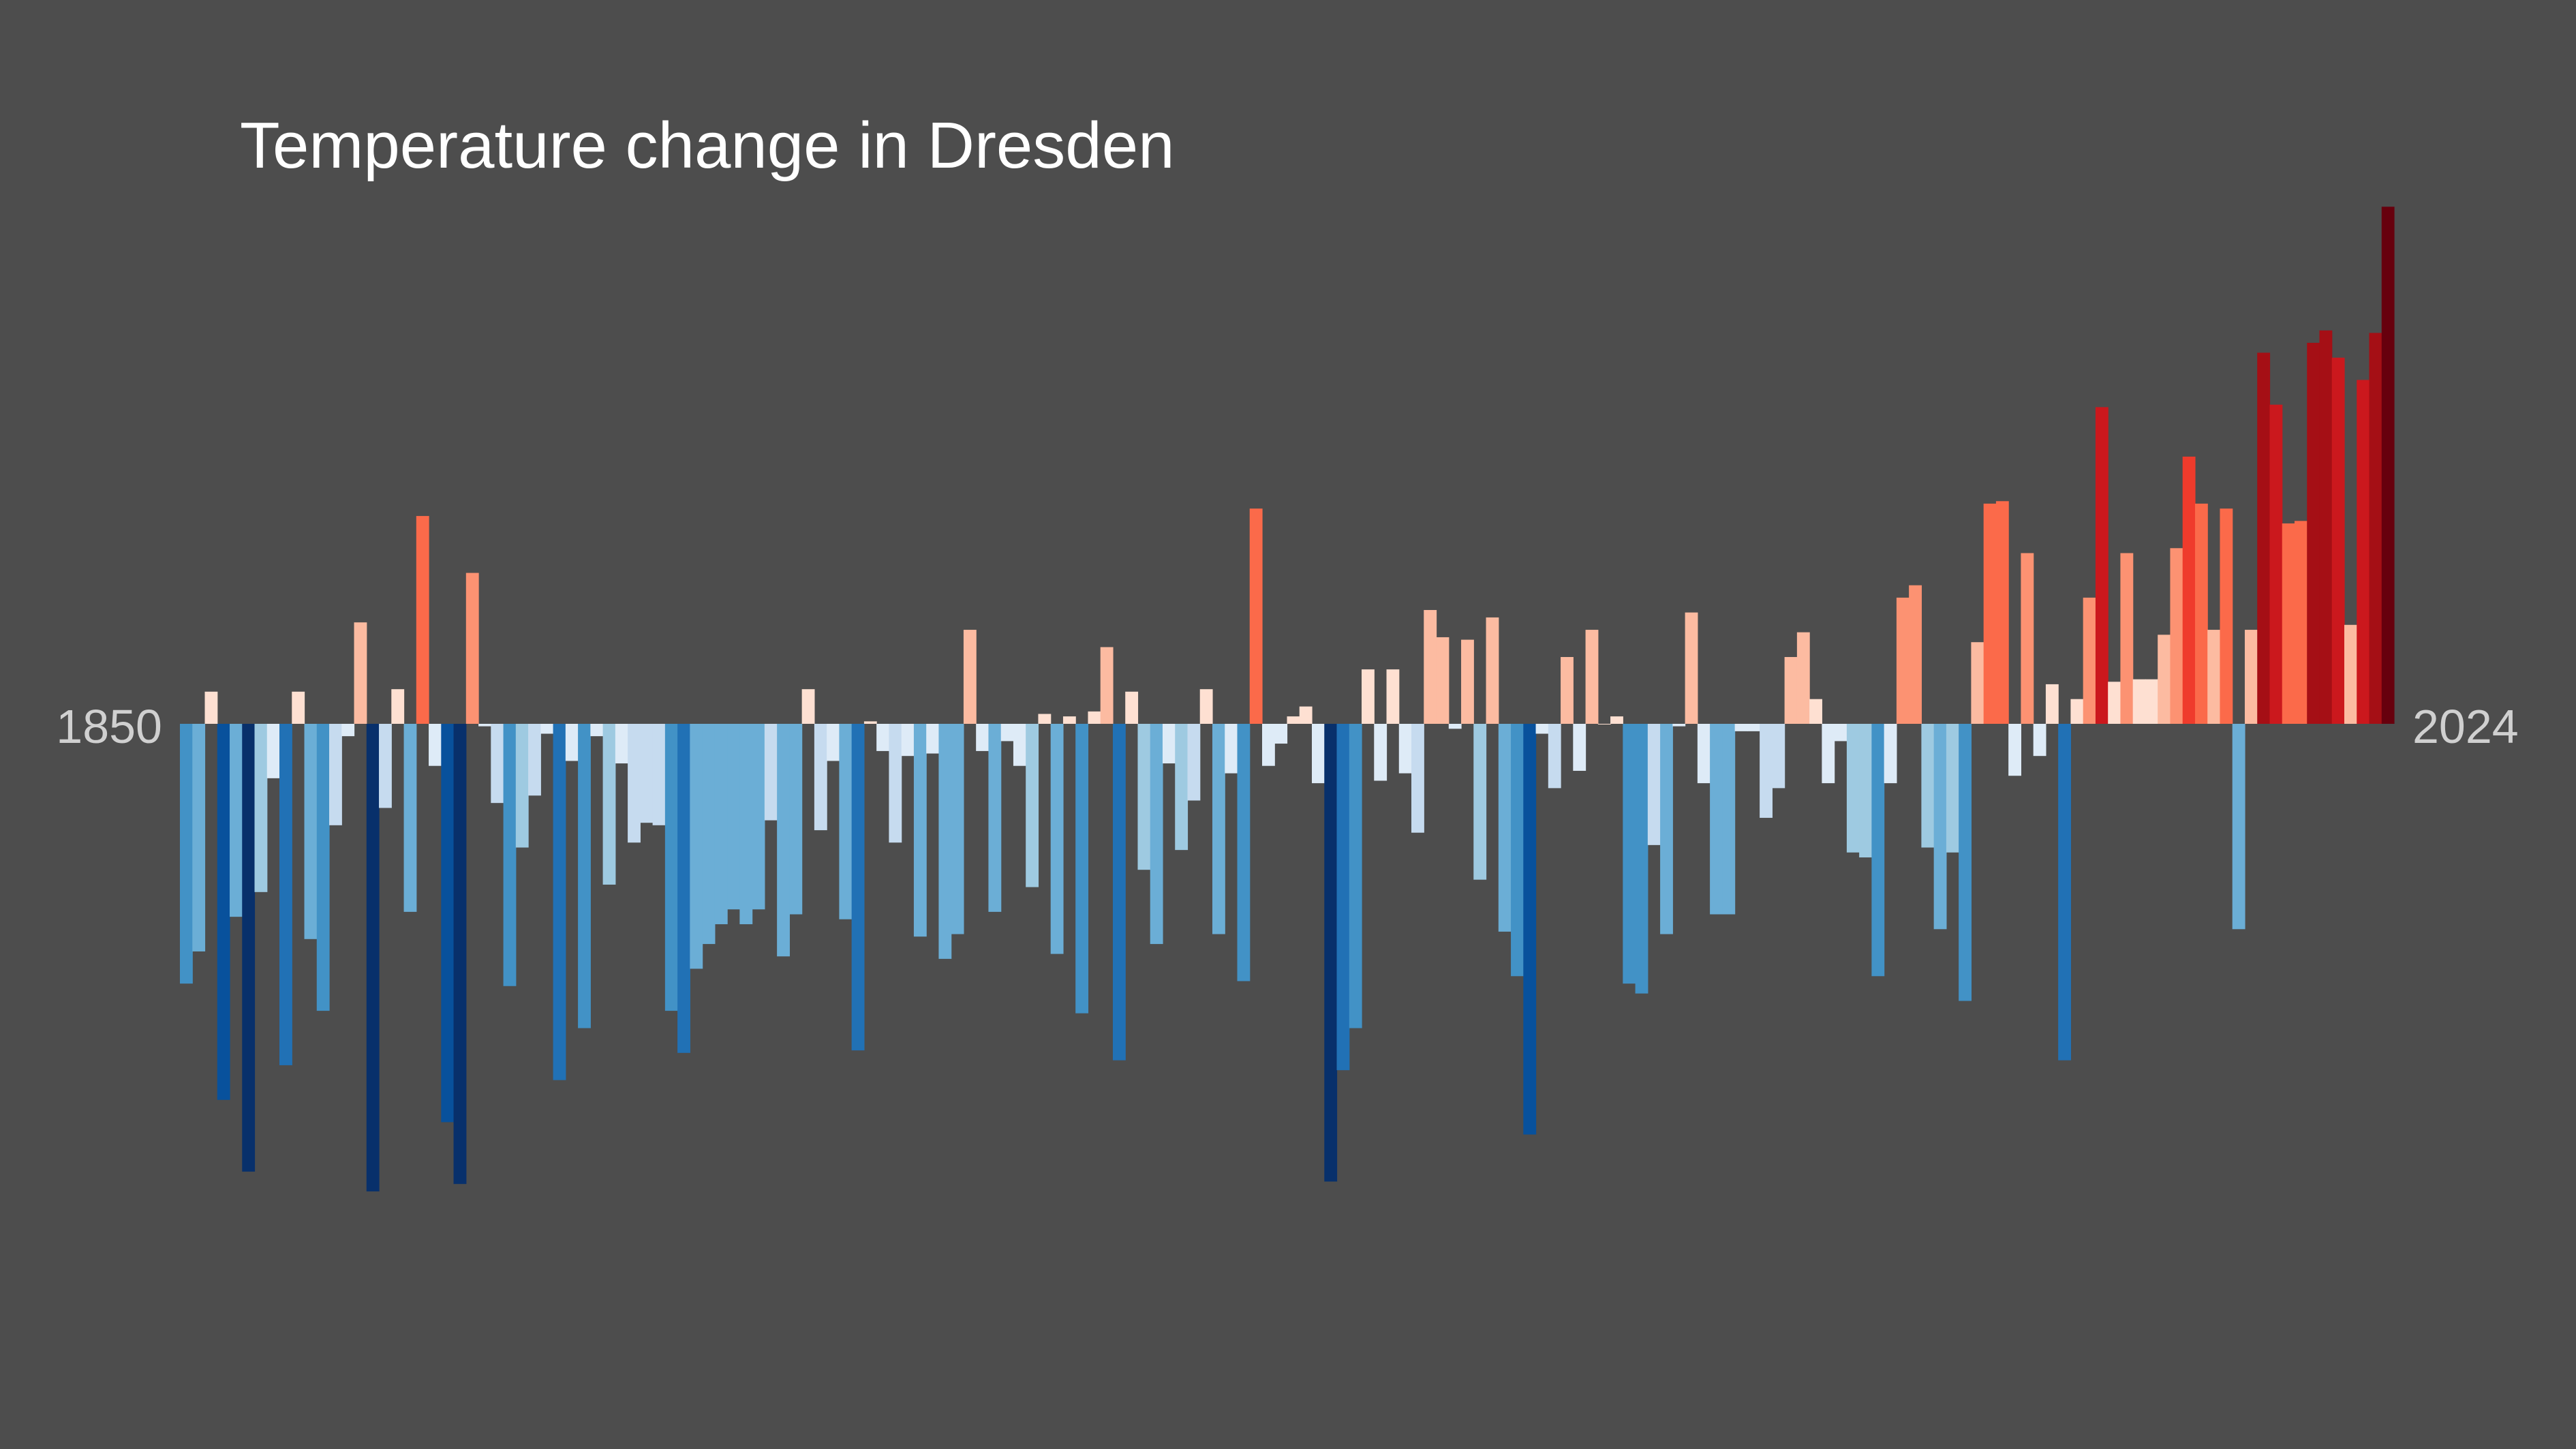  I want to click on bar-1972, so click(1704, 754).